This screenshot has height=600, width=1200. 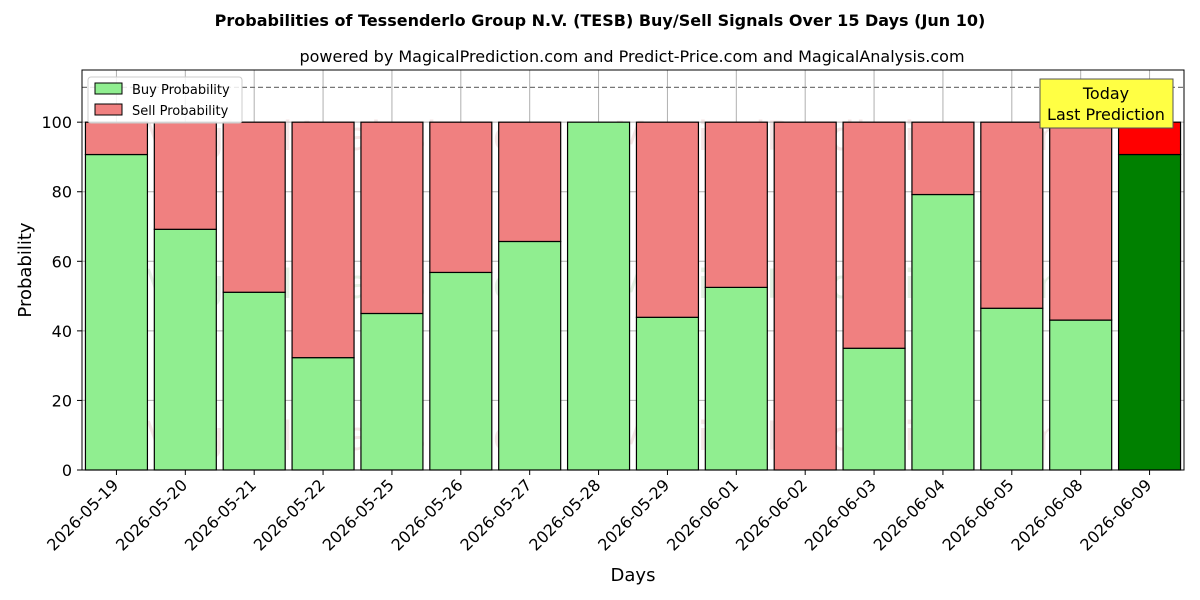 I want to click on legend-frame, so click(x=165, y=100).